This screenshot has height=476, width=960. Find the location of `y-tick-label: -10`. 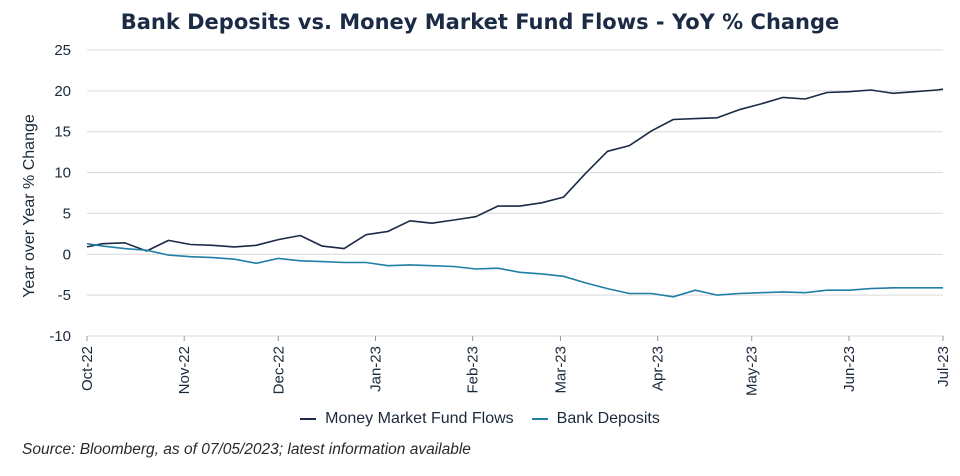

y-tick-label: -10 is located at coordinates (60, 336).